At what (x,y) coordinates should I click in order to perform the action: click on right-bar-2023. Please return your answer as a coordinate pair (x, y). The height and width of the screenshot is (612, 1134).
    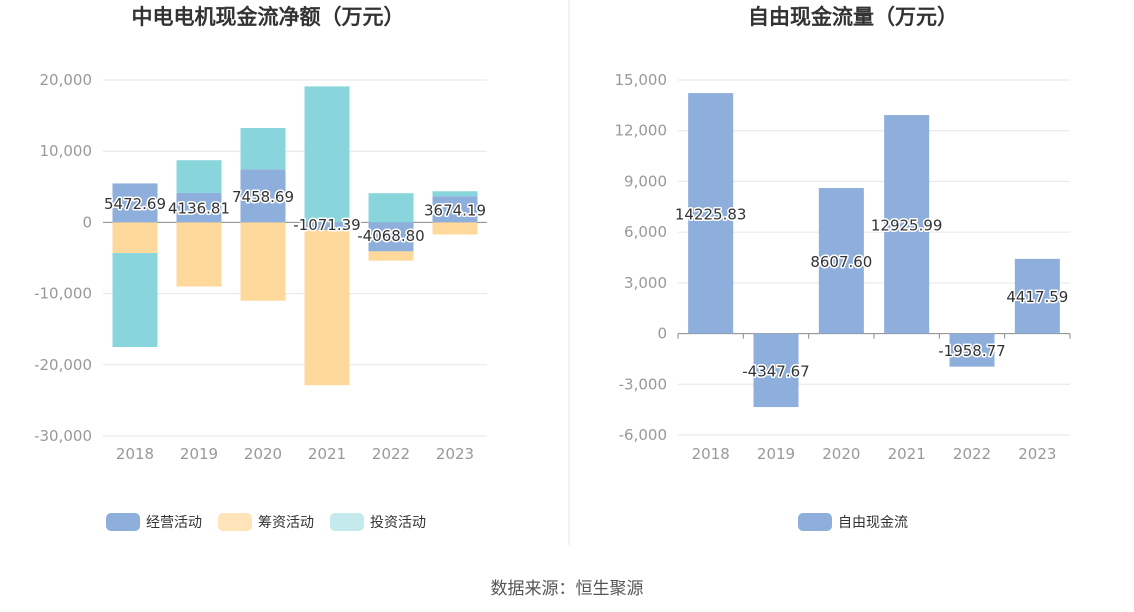
    Looking at the image, I should click on (1037, 296).